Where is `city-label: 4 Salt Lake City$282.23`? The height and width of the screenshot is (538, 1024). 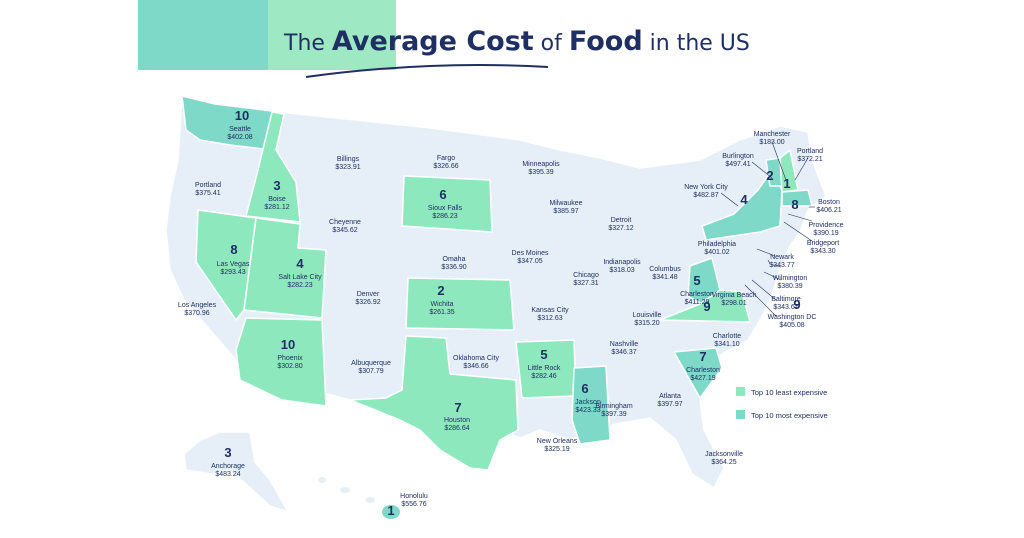 city-label: 4 Salt Lake City$282.23 is located at coordinates (300, 272).